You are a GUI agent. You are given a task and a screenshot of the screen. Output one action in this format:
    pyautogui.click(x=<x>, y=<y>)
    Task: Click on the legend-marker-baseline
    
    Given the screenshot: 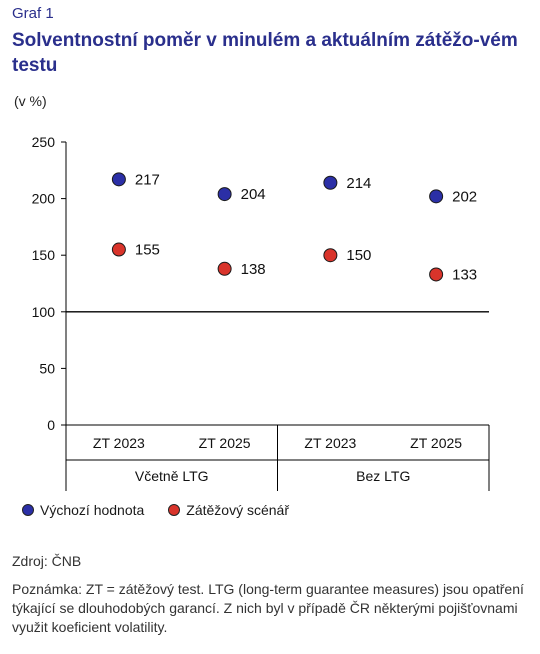 What is the action you would take?
    pyautogui.click(x=28, y=510)
    